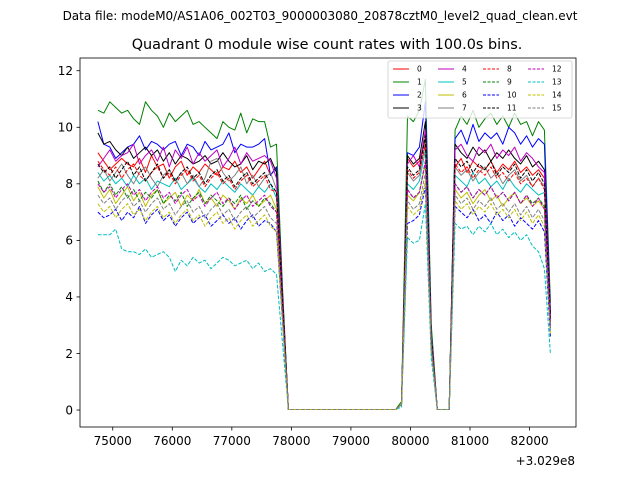  What do you see at coordinates (500, 108) in the screenshot?
I see `legend-item-11: 11` at bounding box center [500, 108].